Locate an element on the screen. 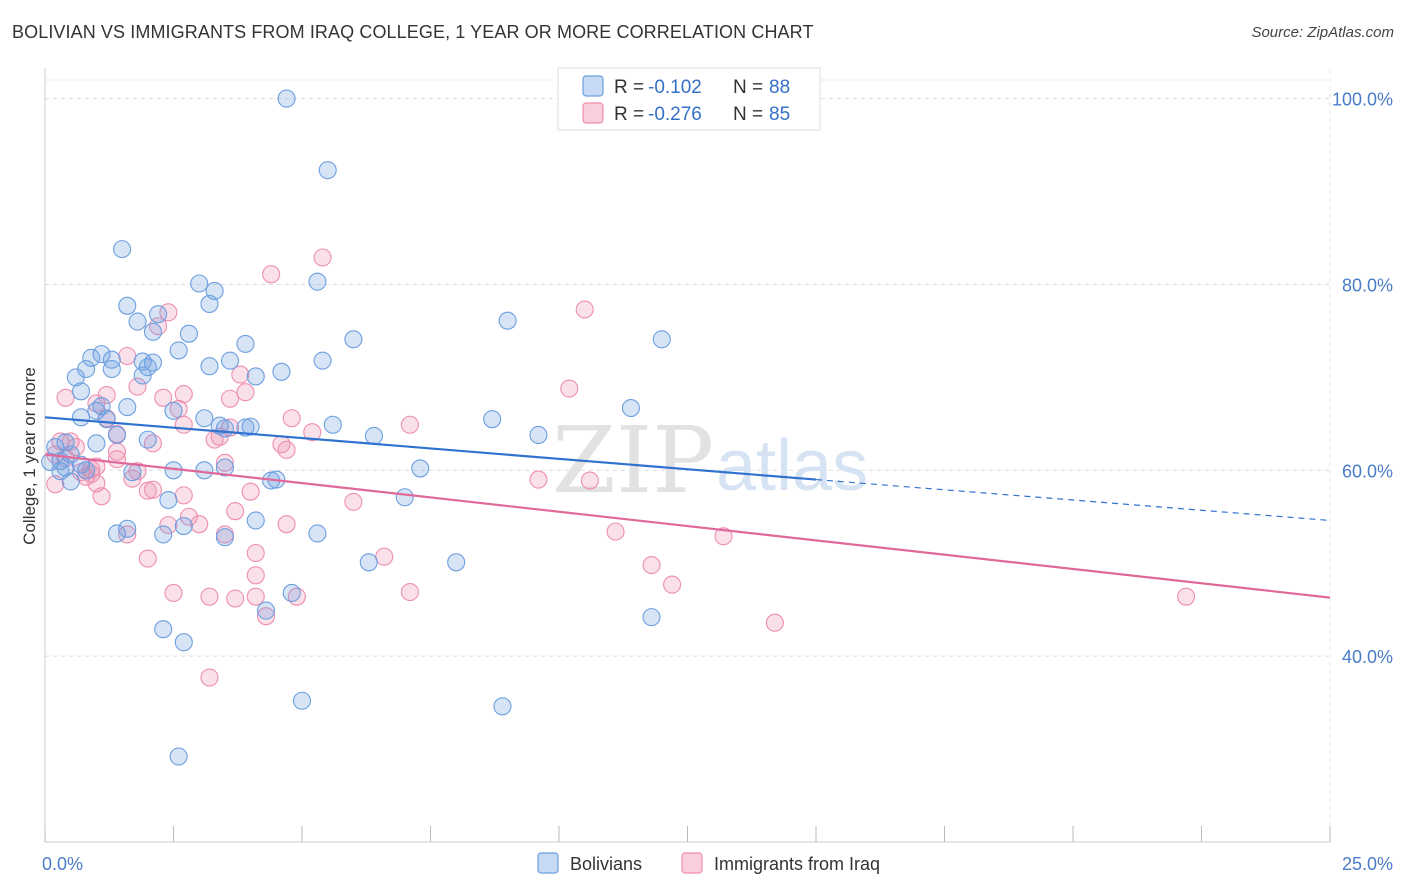  y-axis-title: College, 1 year or more is located at coordinates (29, 456).